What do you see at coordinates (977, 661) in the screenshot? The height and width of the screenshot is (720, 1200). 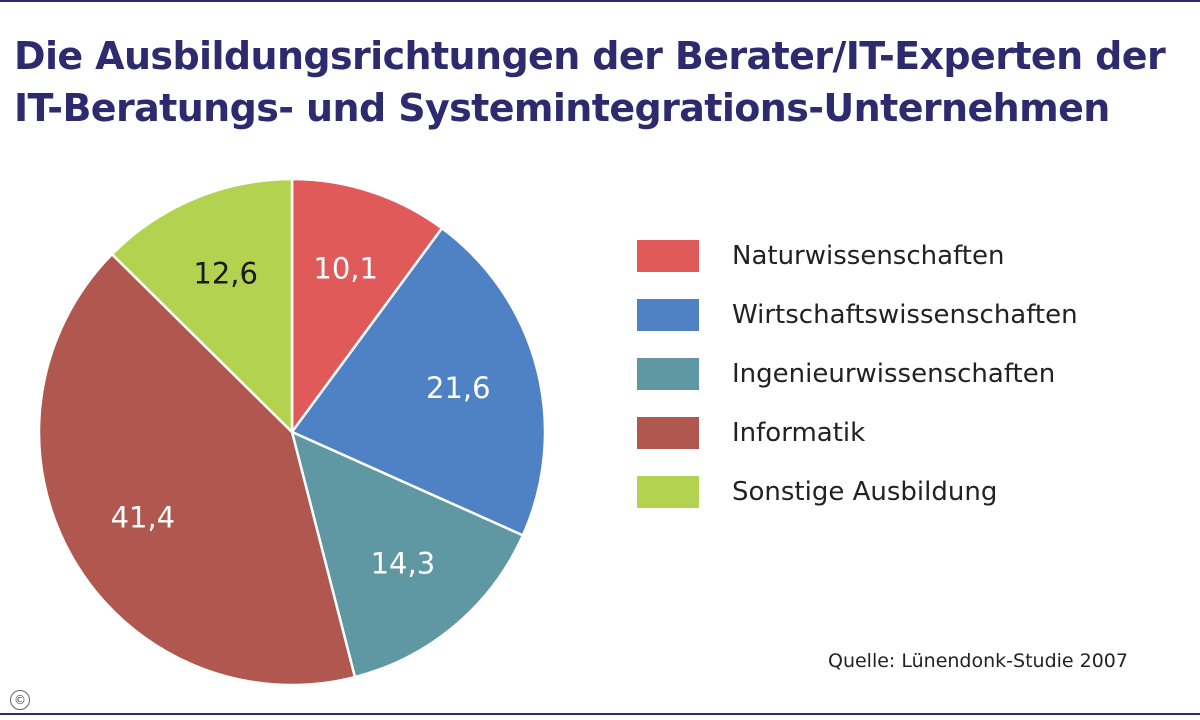 I see `source-note: Quelle: Lünendonk-Studie 2007` at bounding box center [977, 661].